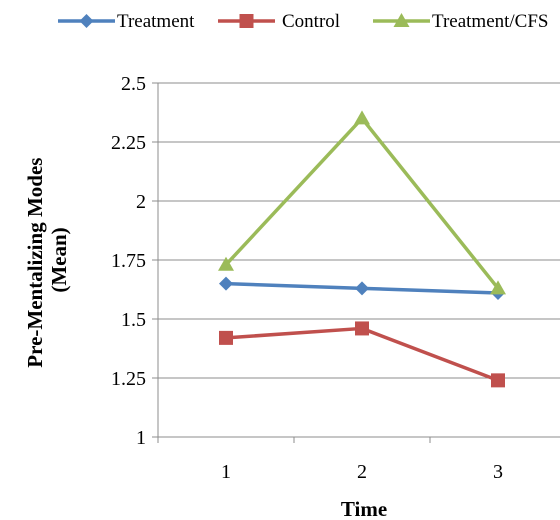 This screenshot has width=560, height=520. I want to click on y-axis-title: Pre-Mentalizing Modes (Mean), so click(47, 259).